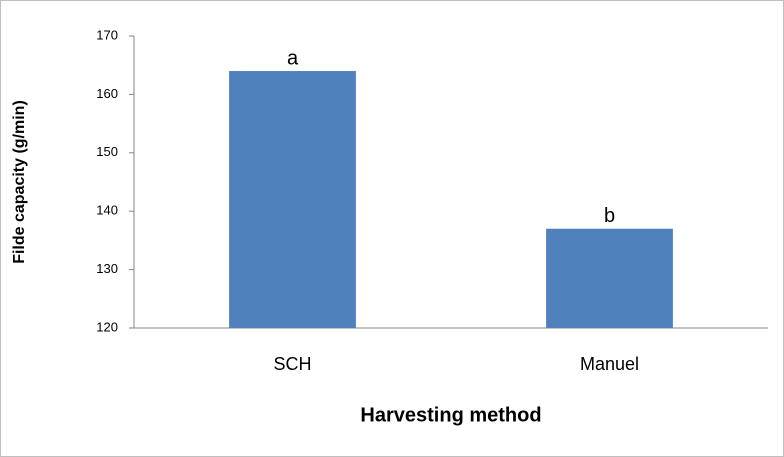 The width and height of the screenshot is (784, 457). What do you see at coordinates (609, 364) in the screenshot?
I see `x-tick-label: Manuel` at bounding box center [609, 364].